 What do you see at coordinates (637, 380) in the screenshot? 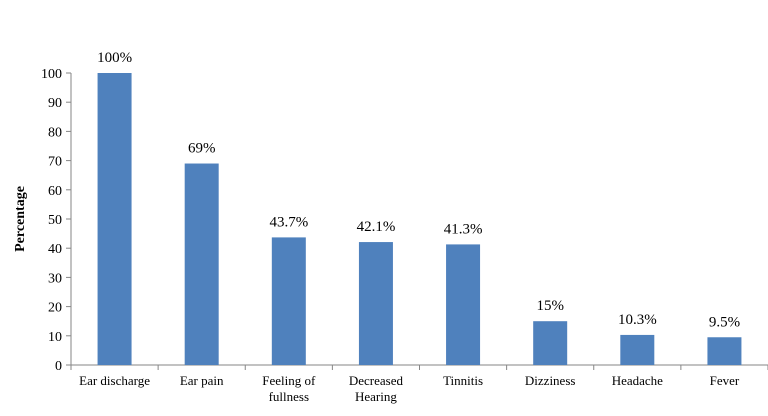
I see `category-label: Headache` at bounding box center [637, 380].